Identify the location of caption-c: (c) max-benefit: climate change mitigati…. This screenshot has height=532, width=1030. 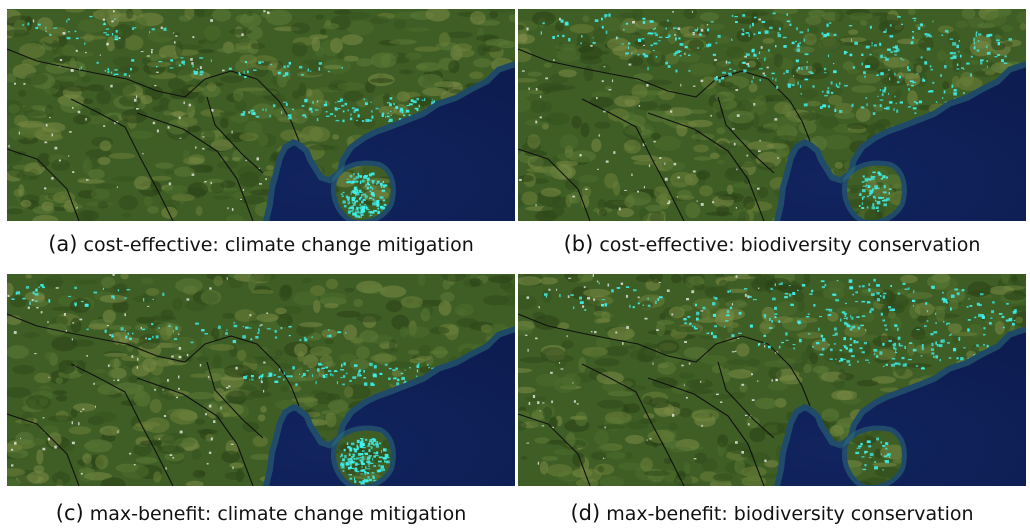
(261, 513).